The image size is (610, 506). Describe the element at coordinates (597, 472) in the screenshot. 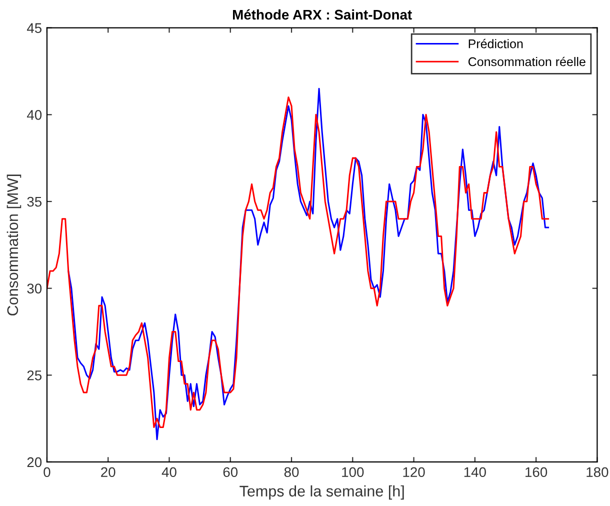

I see `x-tick-label: 180` at that location.